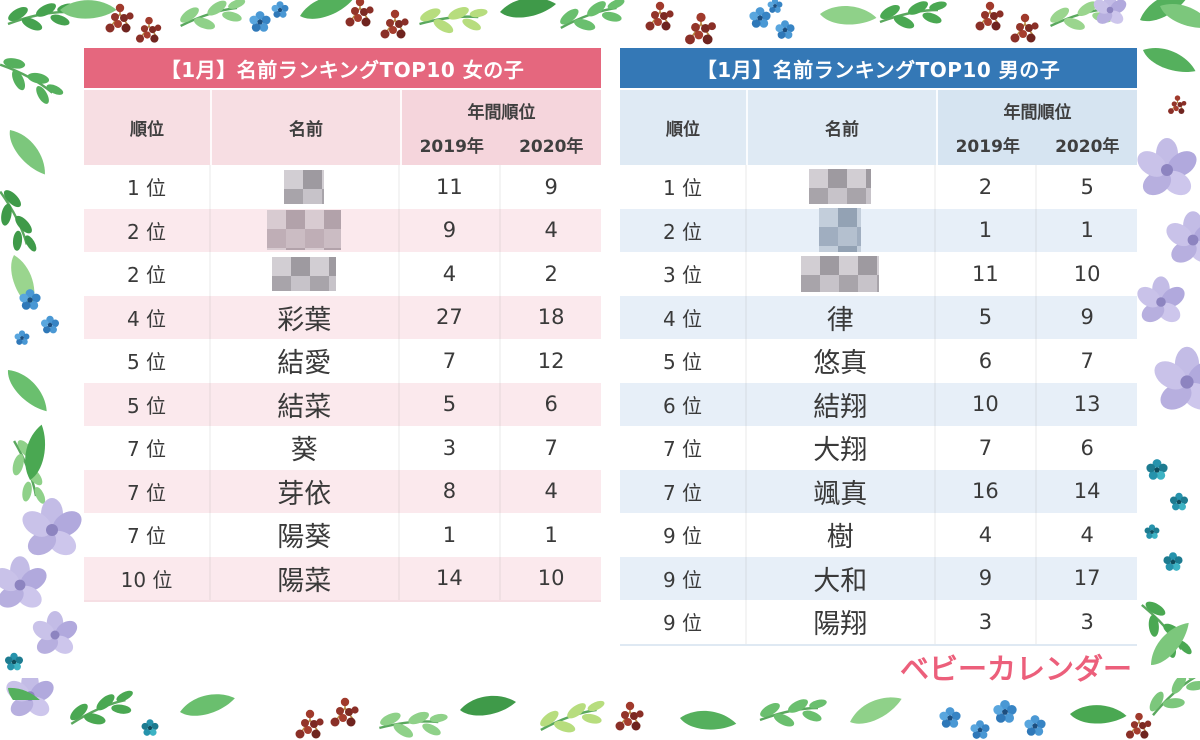  I want to click on table-row: 9 位陽翔 3 3, so click(878, 622).